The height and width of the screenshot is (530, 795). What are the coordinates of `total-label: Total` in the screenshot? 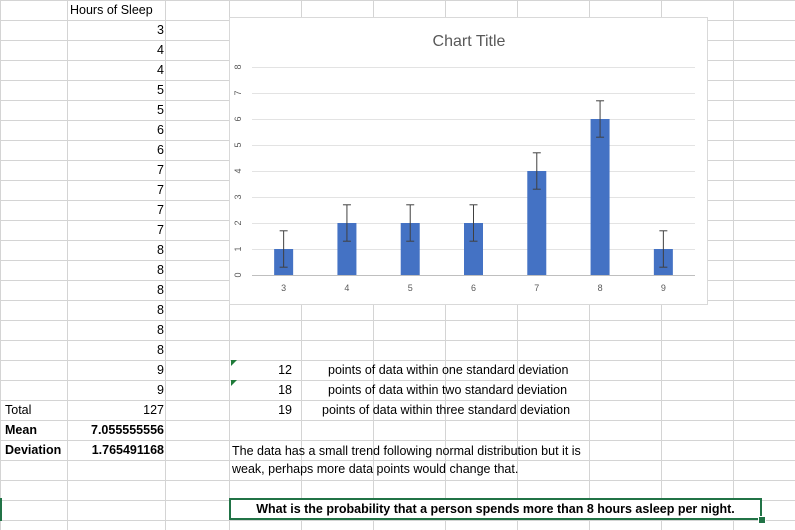 It's located at (18, 410).